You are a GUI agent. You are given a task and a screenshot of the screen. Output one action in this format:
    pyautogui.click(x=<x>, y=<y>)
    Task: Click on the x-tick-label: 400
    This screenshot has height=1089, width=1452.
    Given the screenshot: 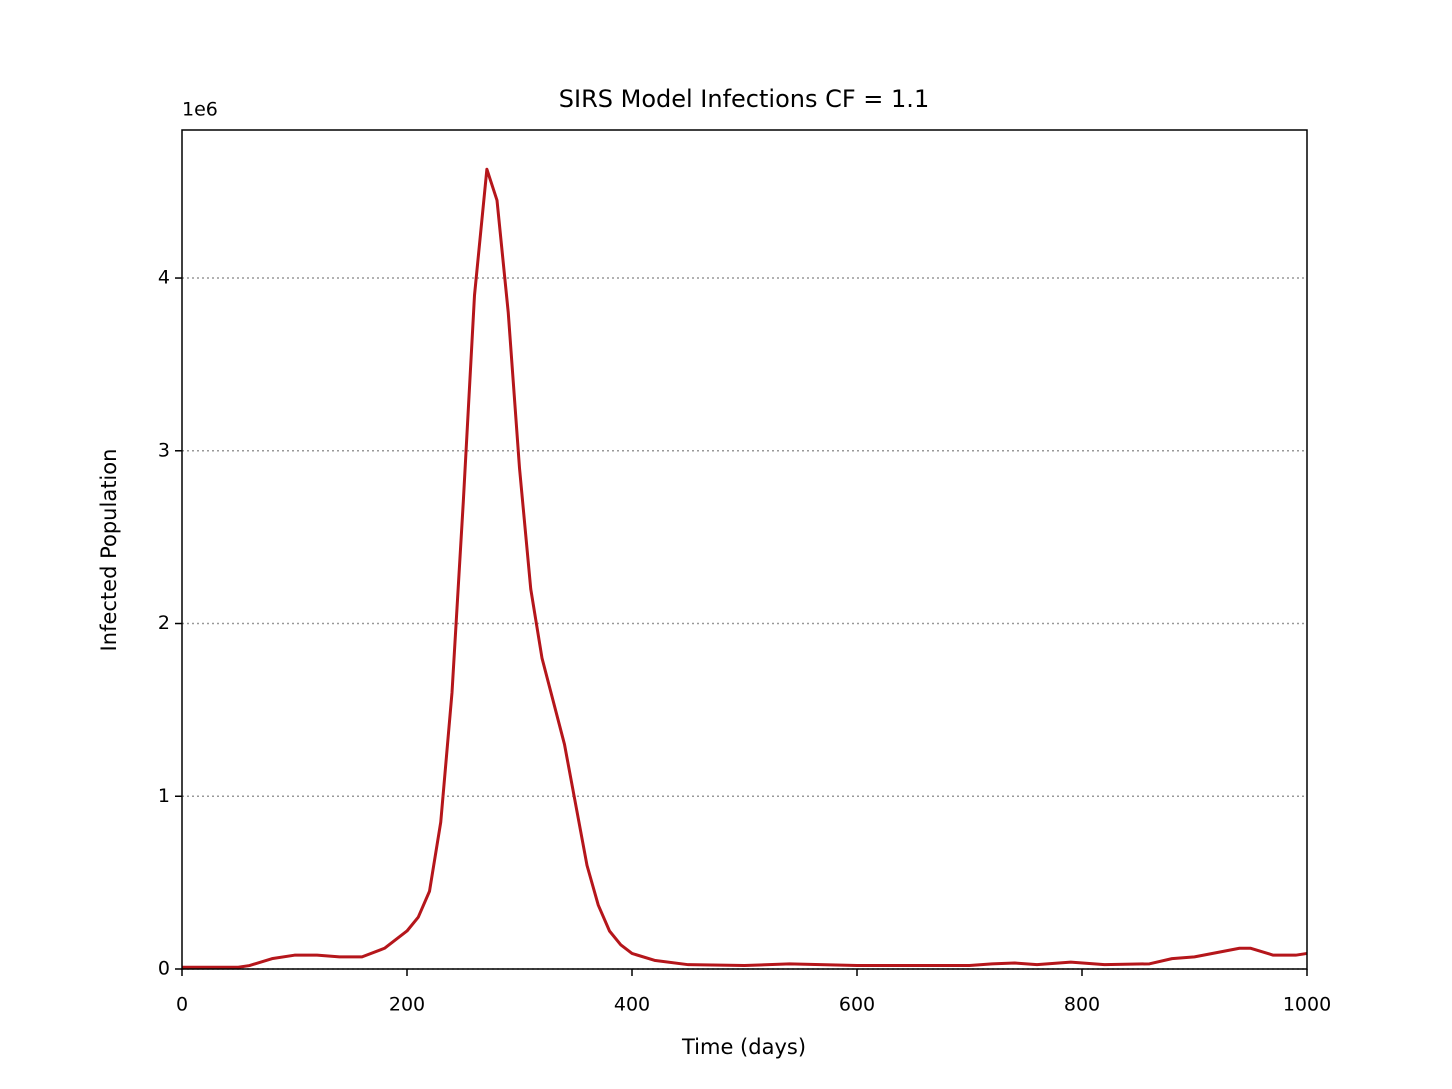 What is the action you would take?
    pyautogui.click(x=632, y=1005)
    